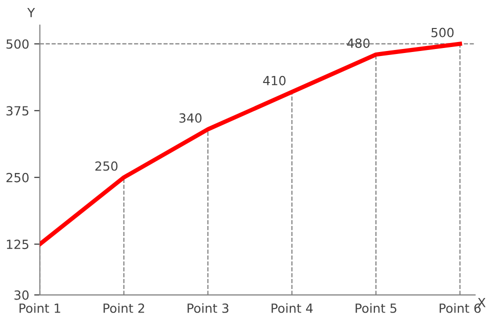 This screenshot has width=498, height=331. What do you see at coordinates (292, 308) in the screenshot?
I see `x-tick-label: Point 4` at bounding box center [292, 308].